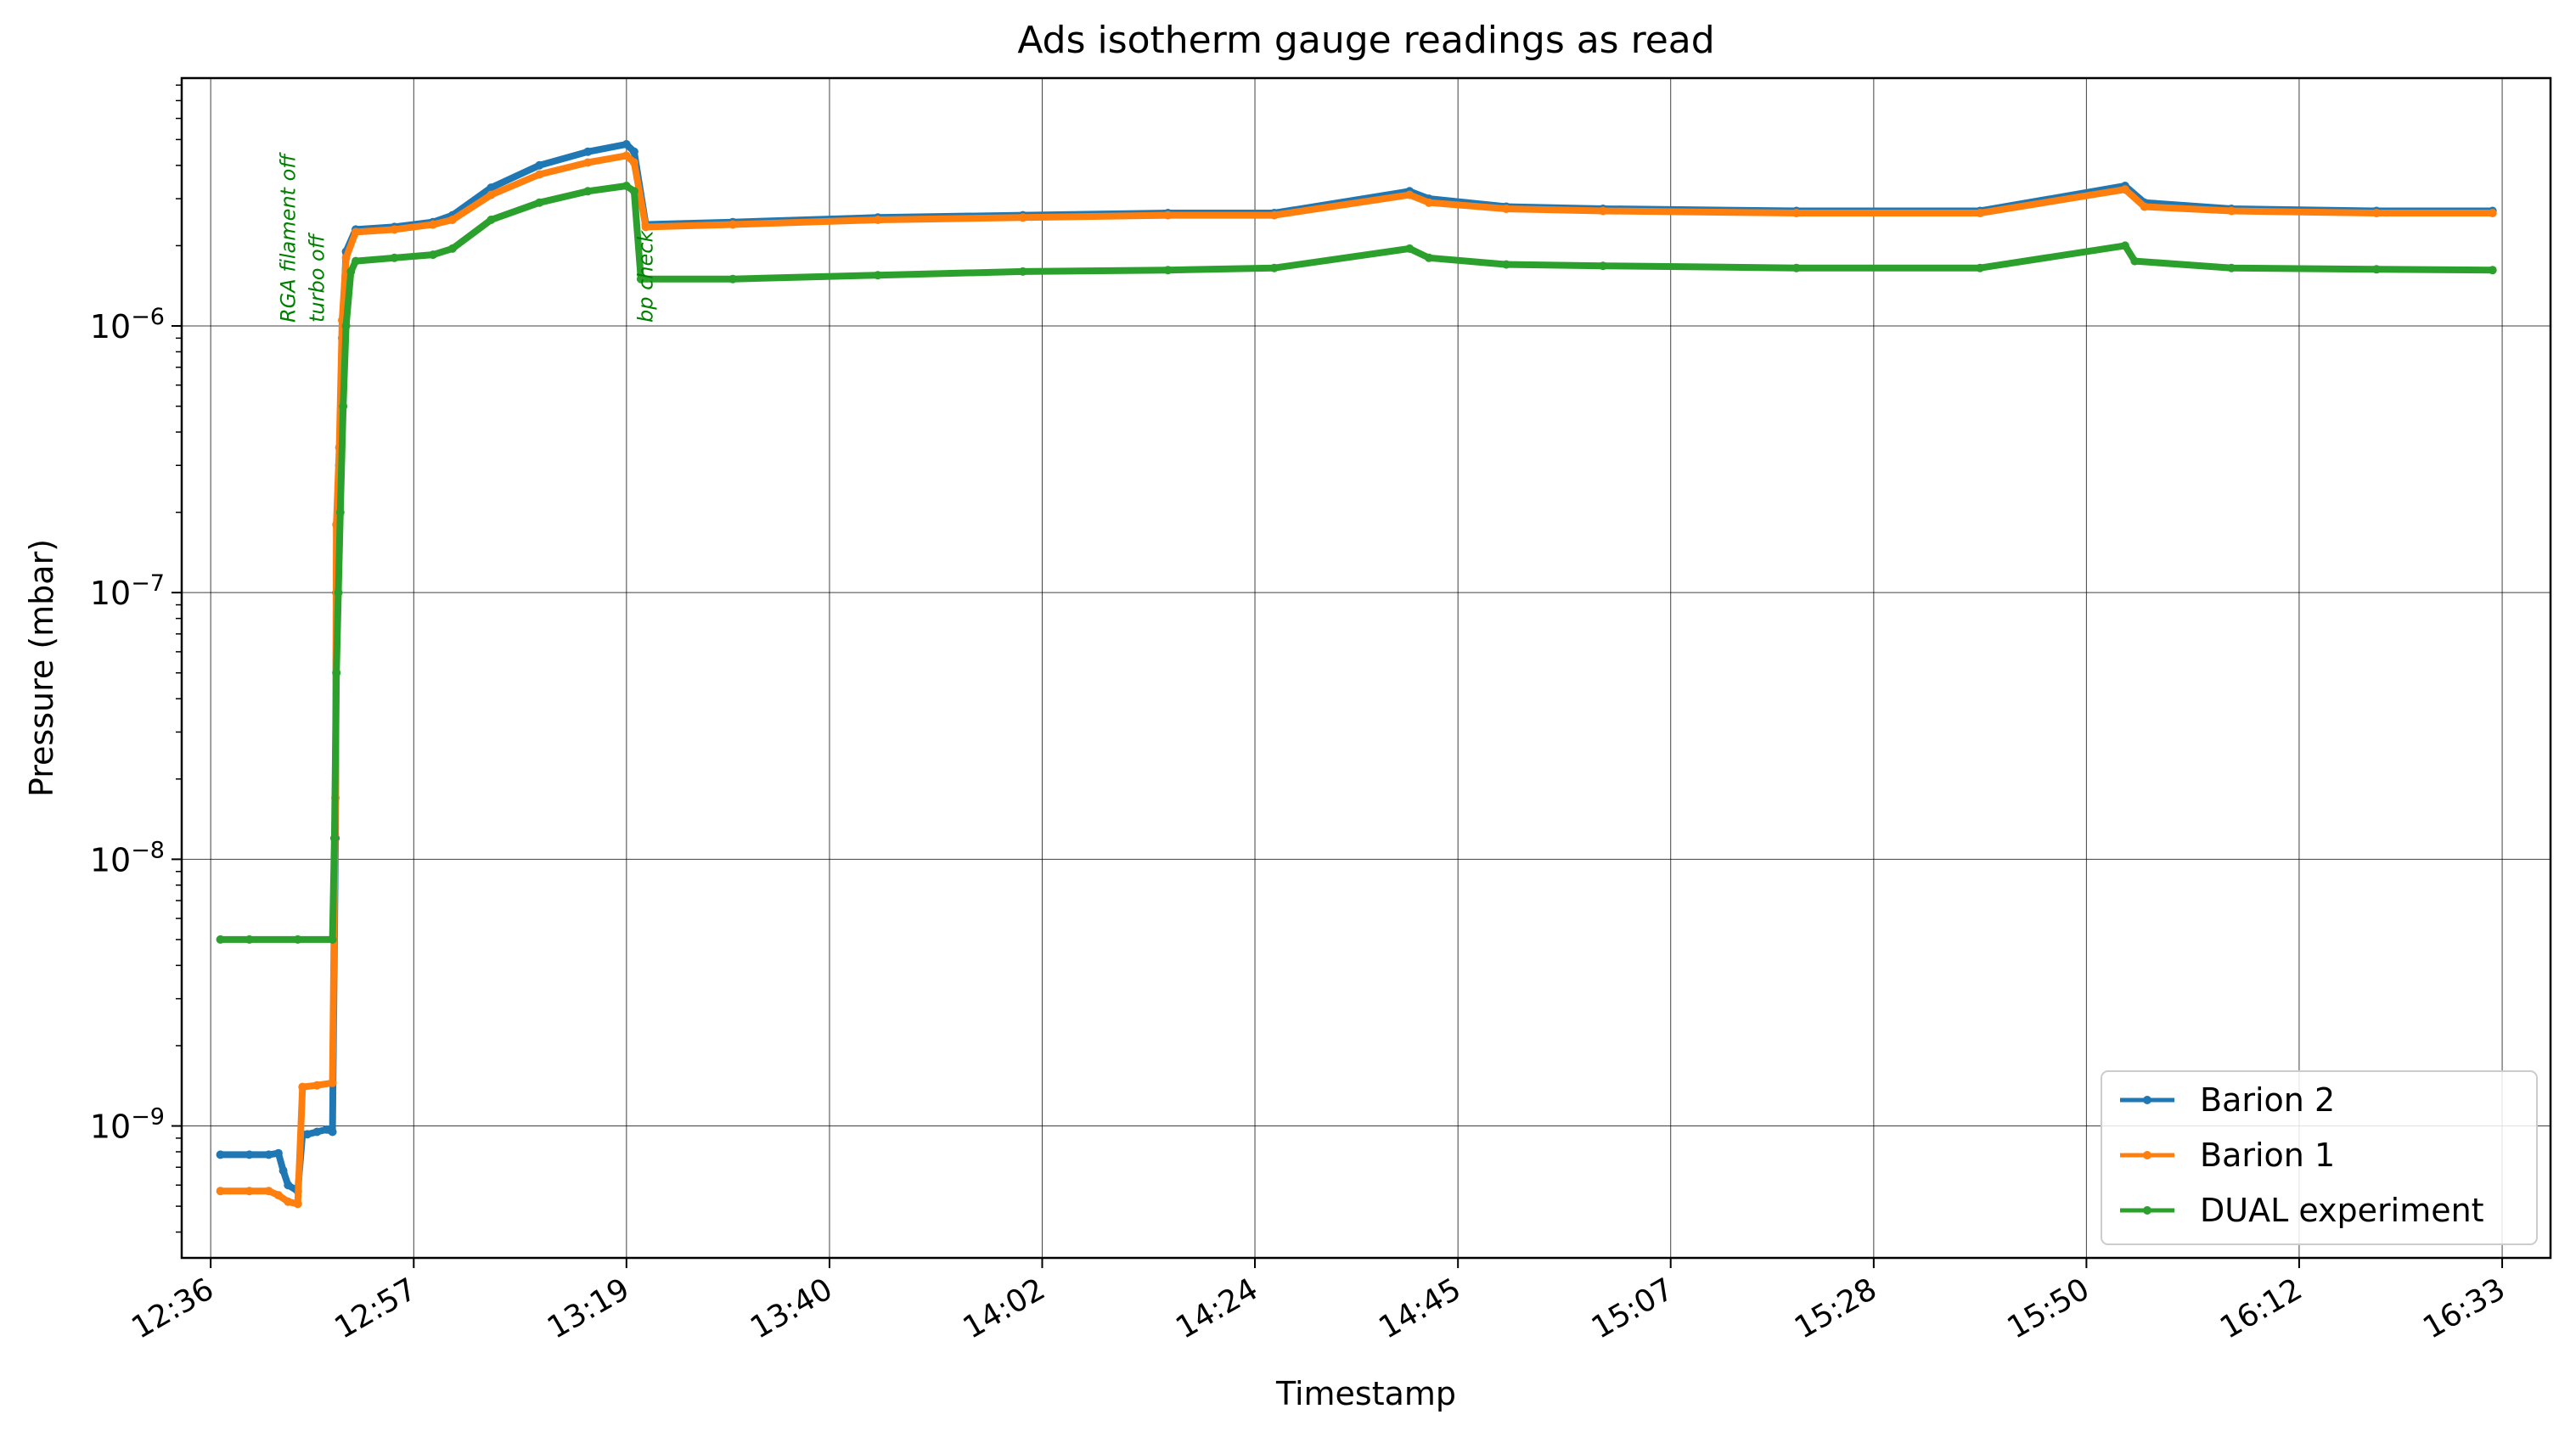 Image resolution: width=2576 pixels, height=1437 pixels. I want to click on y-tick-label: 10⁻⁹, so click(127, 1125).